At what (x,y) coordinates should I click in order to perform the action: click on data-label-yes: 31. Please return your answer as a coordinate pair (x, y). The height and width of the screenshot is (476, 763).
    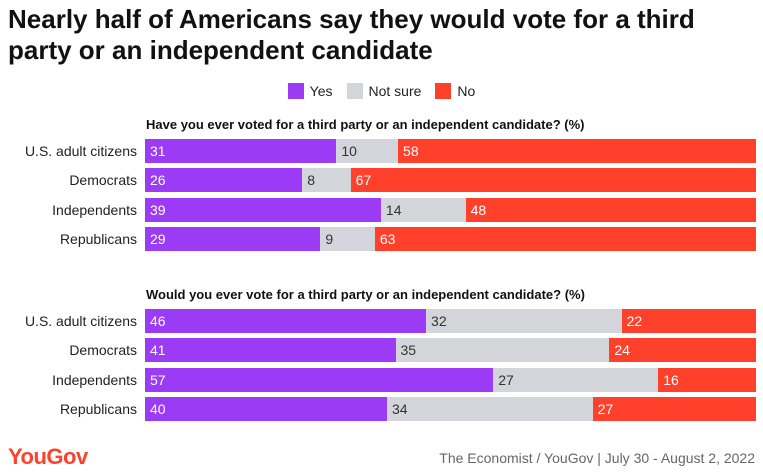
    Looking at the image, I should click on (158, 151).